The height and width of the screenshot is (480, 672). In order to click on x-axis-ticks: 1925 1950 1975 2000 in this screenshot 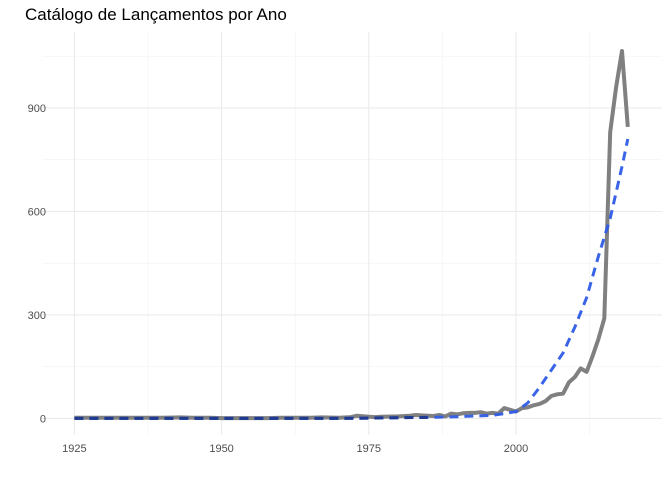, I will do `click(295, 449)`.